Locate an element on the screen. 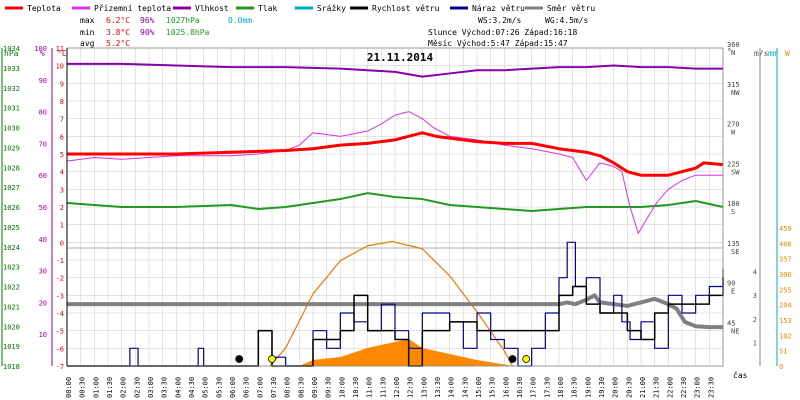  x-tick-label: 15:30 is located at coordinates (493, 387).